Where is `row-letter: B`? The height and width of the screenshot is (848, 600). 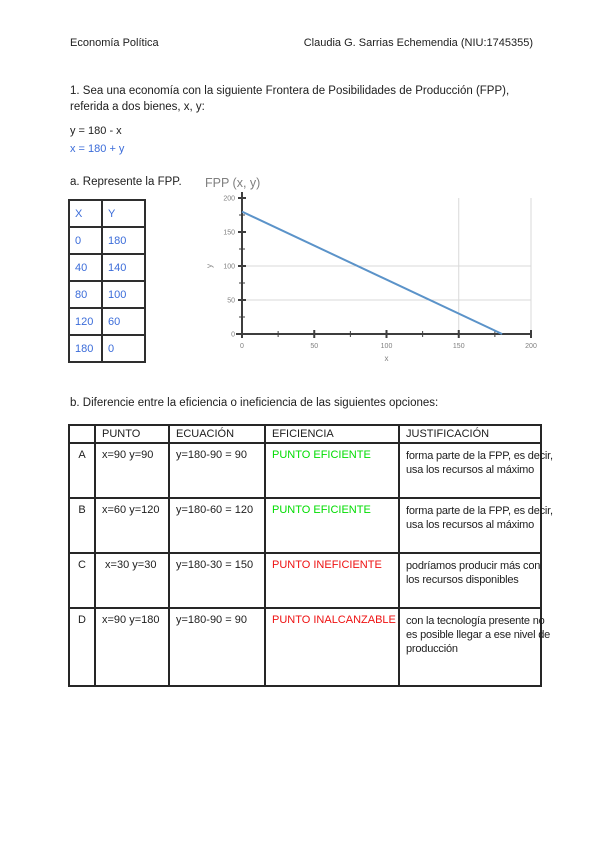
row-letter: B is located at coordinates (82, 525).